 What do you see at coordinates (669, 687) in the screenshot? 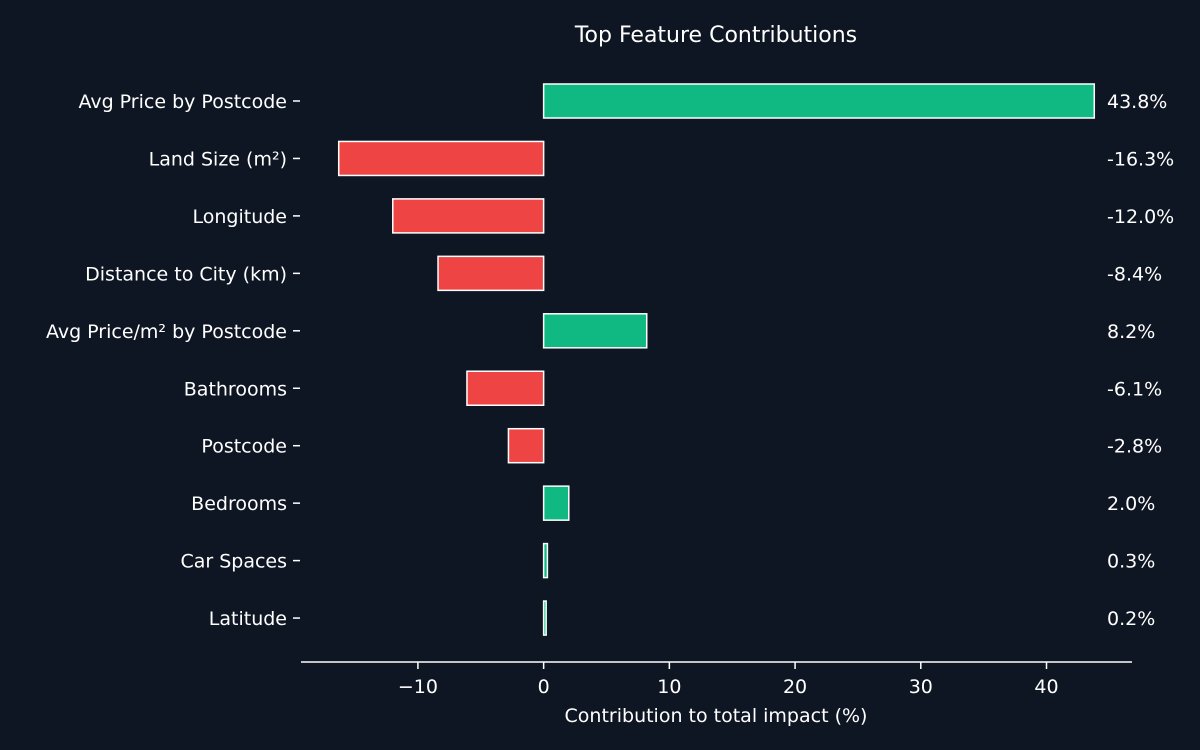
I see `x-tick-label: 10` at bounding box center [669, 687].